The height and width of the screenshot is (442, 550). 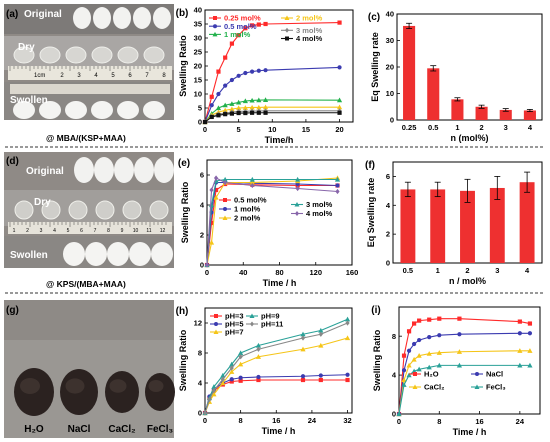 I want to click on y-tick-label-b: 20, so click(x=198, y=66).